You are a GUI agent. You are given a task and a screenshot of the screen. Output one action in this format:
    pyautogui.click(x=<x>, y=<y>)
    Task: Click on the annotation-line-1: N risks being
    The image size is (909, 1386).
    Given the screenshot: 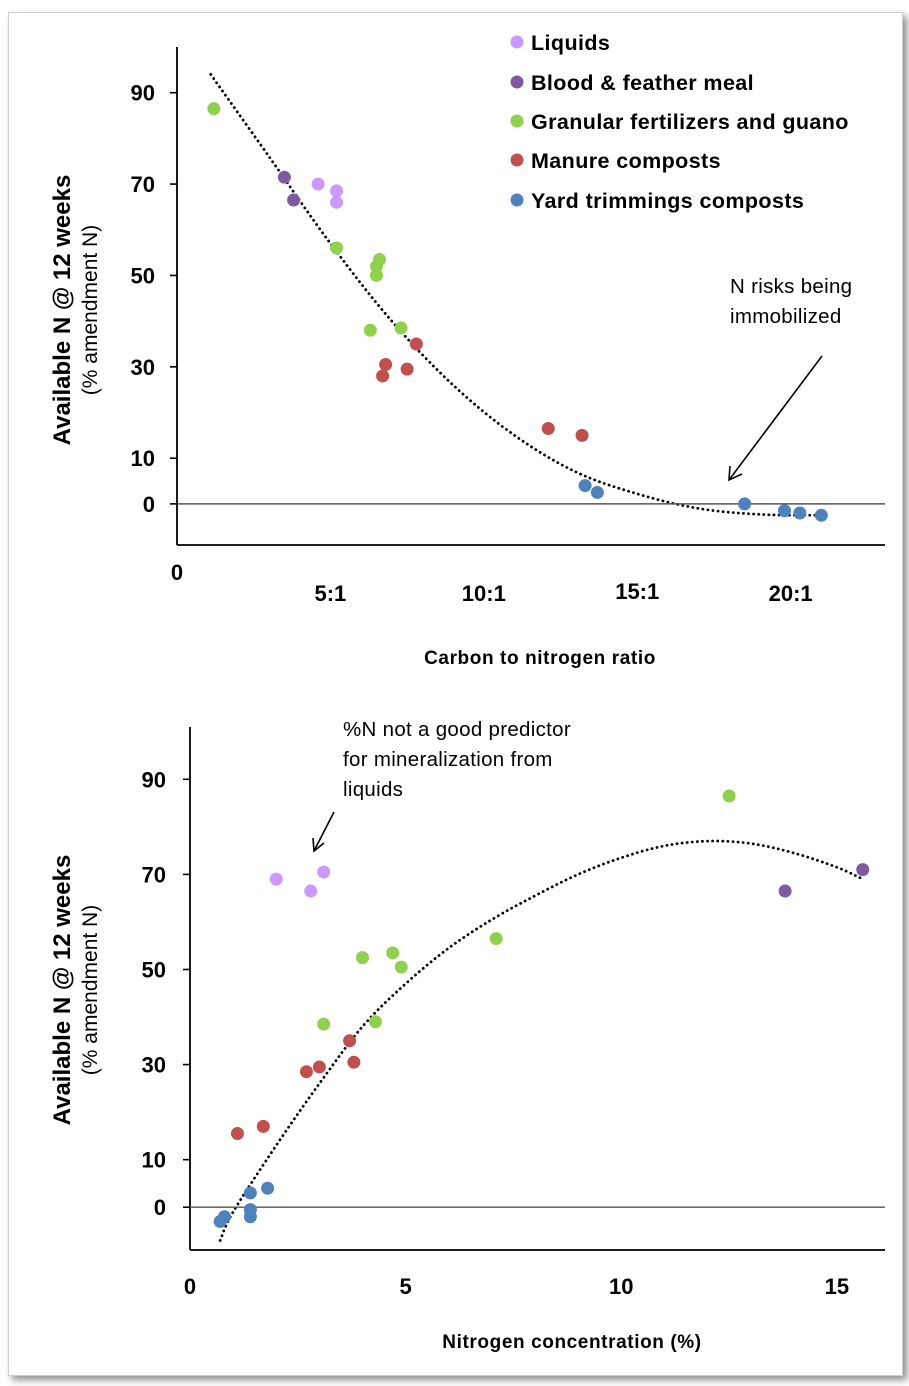 What is the action you would take?
    pyautogui.click(x=791, y=286)
    